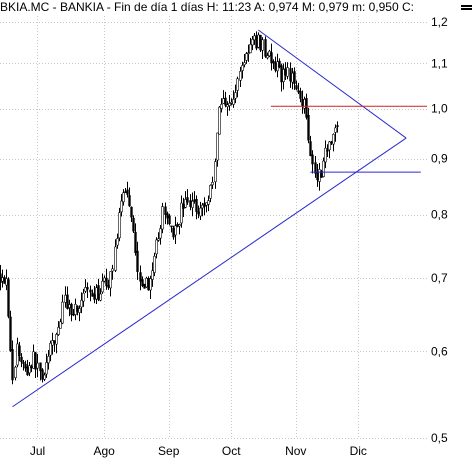  Describe the element at coordinates (439, 22) in the screenshot. I see `y-tick-label: 1,2` at that location.